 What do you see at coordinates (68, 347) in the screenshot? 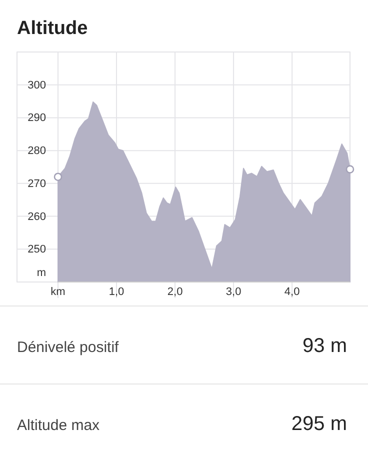
I see `text: Dénivelé positif` at bounding box center [68, 347].